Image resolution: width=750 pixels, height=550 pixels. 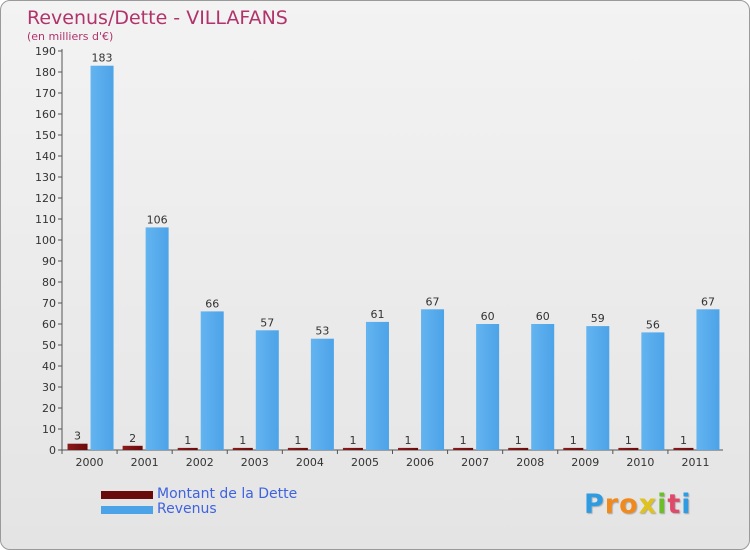 I want to click on y-tick-label: 140, so click(x=45, y=156).